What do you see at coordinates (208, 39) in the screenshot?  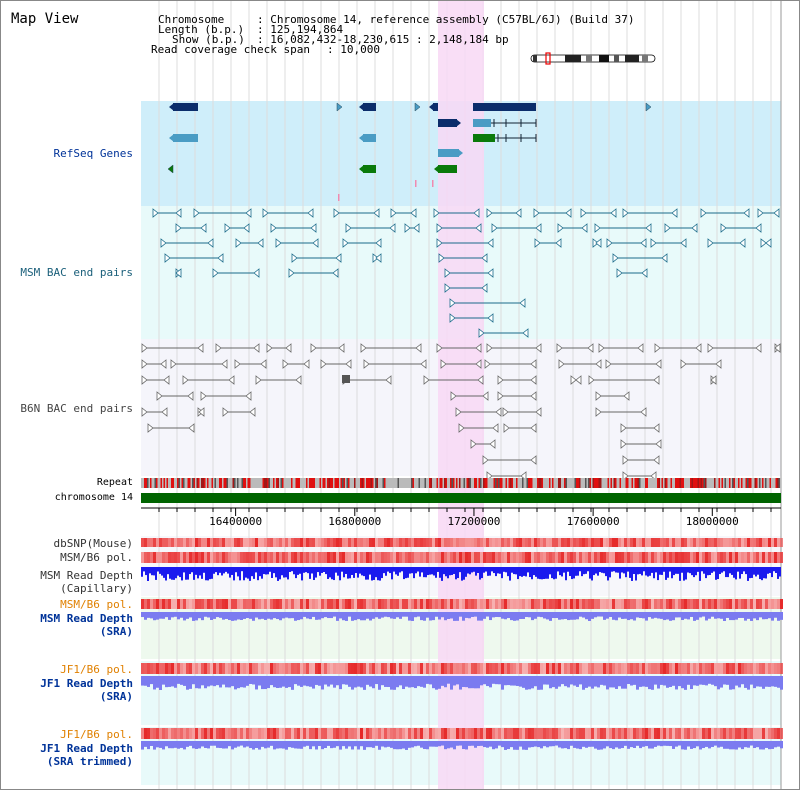 I see `show-key: Show (b.p.)` at bounding box center [208, 39].